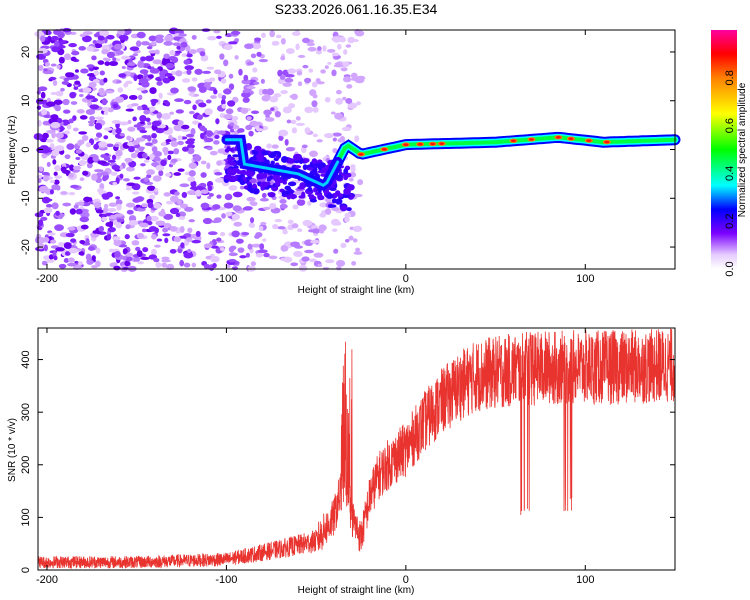  What do you see at coordinates (282, 163) in the screenshot?
I see `ridge-band-left-core` at bounding box center [282, 163].